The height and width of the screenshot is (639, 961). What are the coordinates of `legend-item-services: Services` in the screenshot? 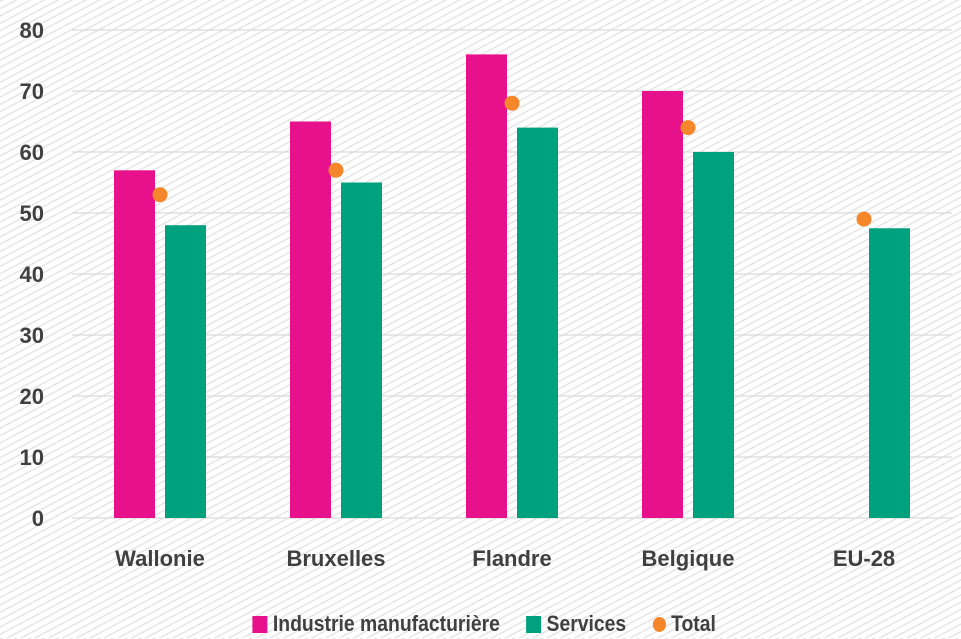 It's located at (576, 624).